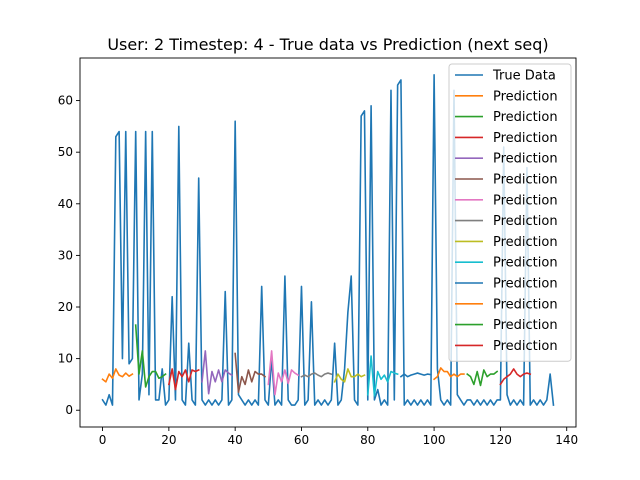 The height and width of the screenshot is (480, 640). What do you see at coordinates (65, 307) in the screenshot?
I see `y-tick-label: 20` at bounding box center [65, 307].